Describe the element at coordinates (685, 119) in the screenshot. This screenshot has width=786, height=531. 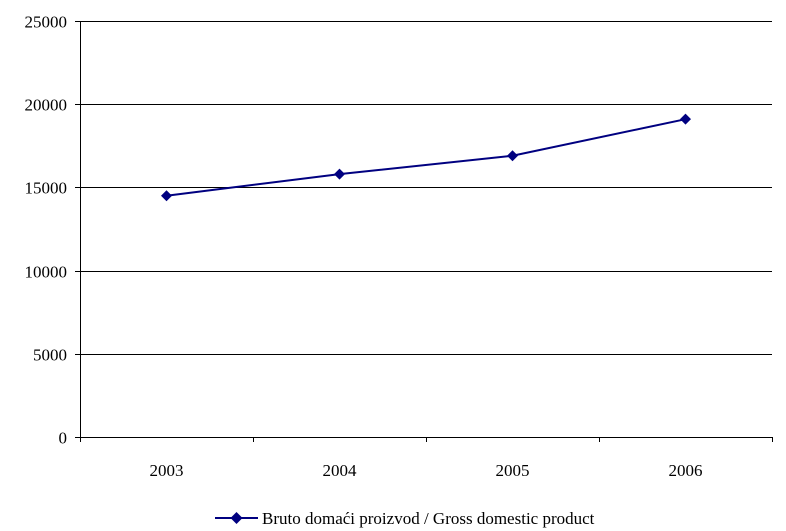
I see `data-point-2006` at that location.